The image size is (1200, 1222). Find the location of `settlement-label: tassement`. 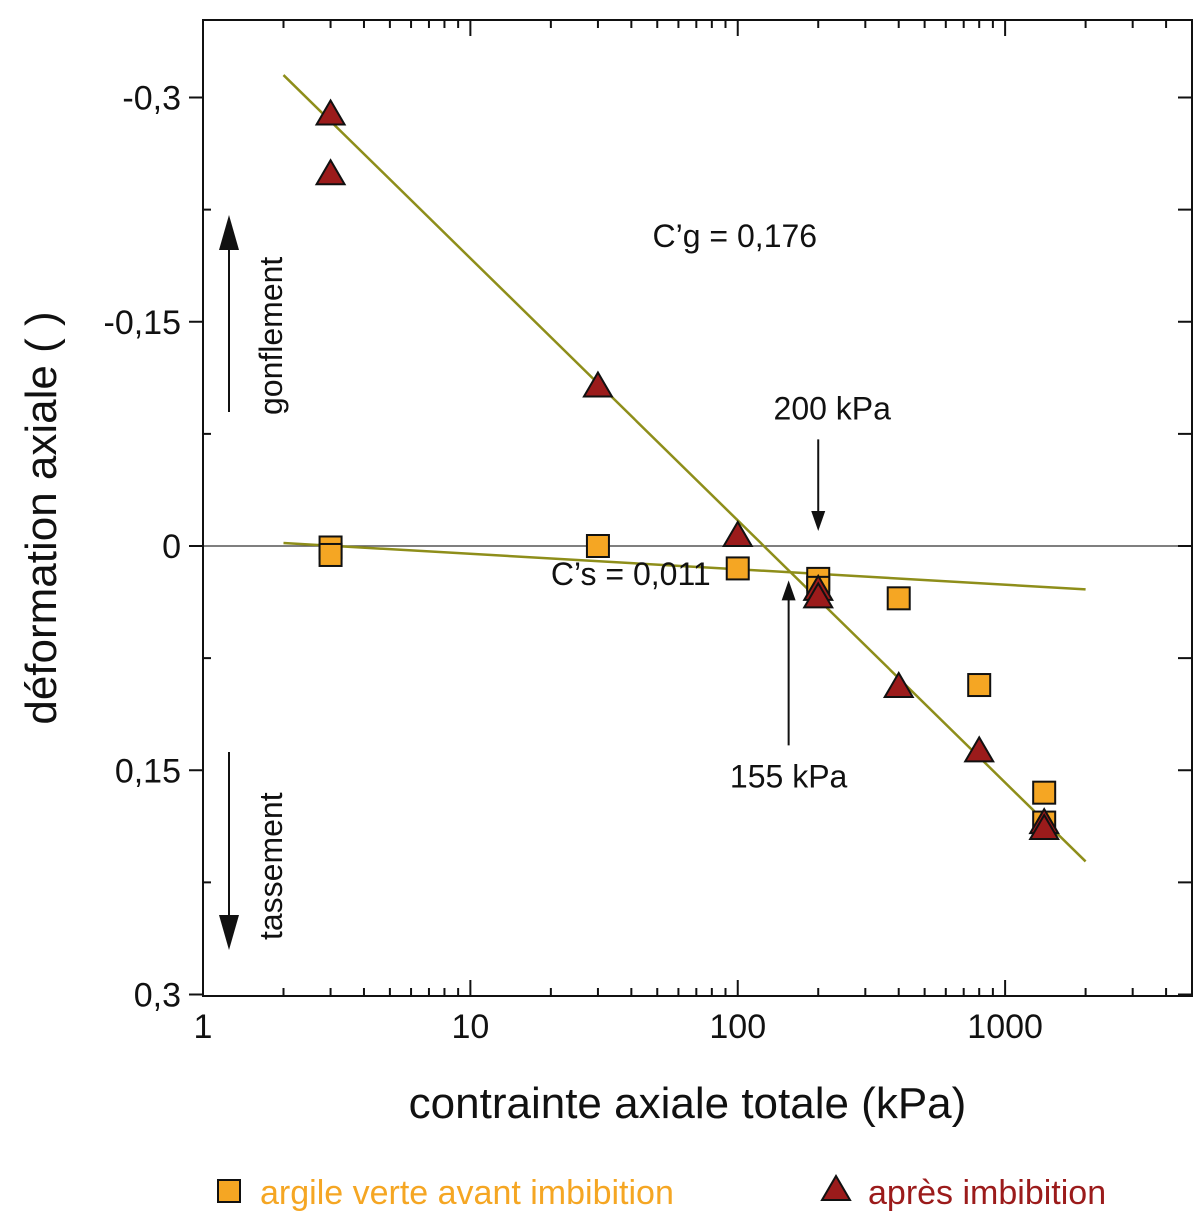

settlement-label: tassement is located at coordinates (271, 866).